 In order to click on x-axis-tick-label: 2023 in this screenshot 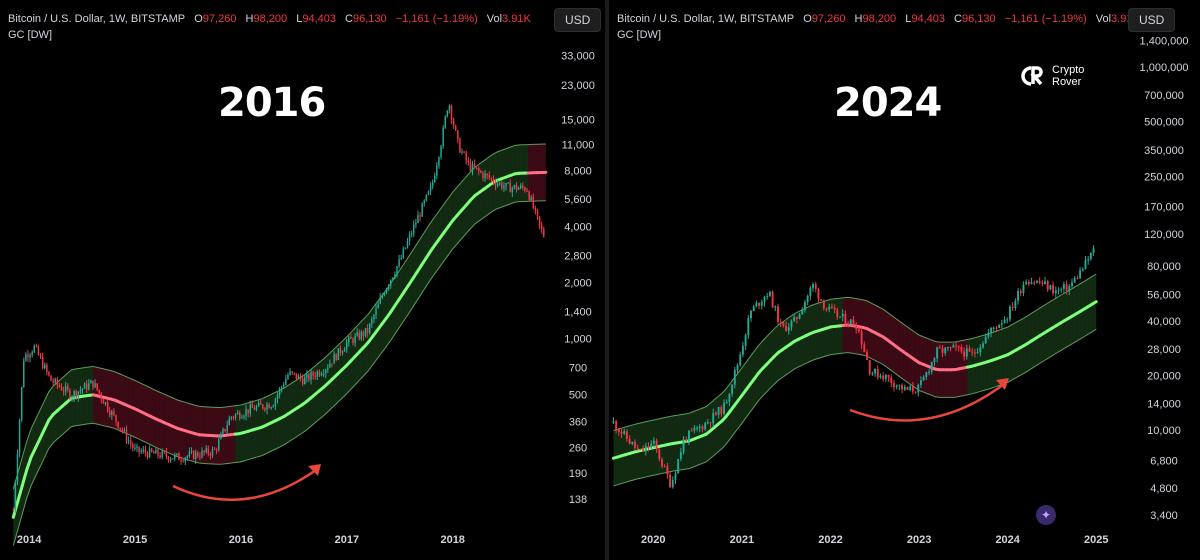, I will do `click(919, 540)`.